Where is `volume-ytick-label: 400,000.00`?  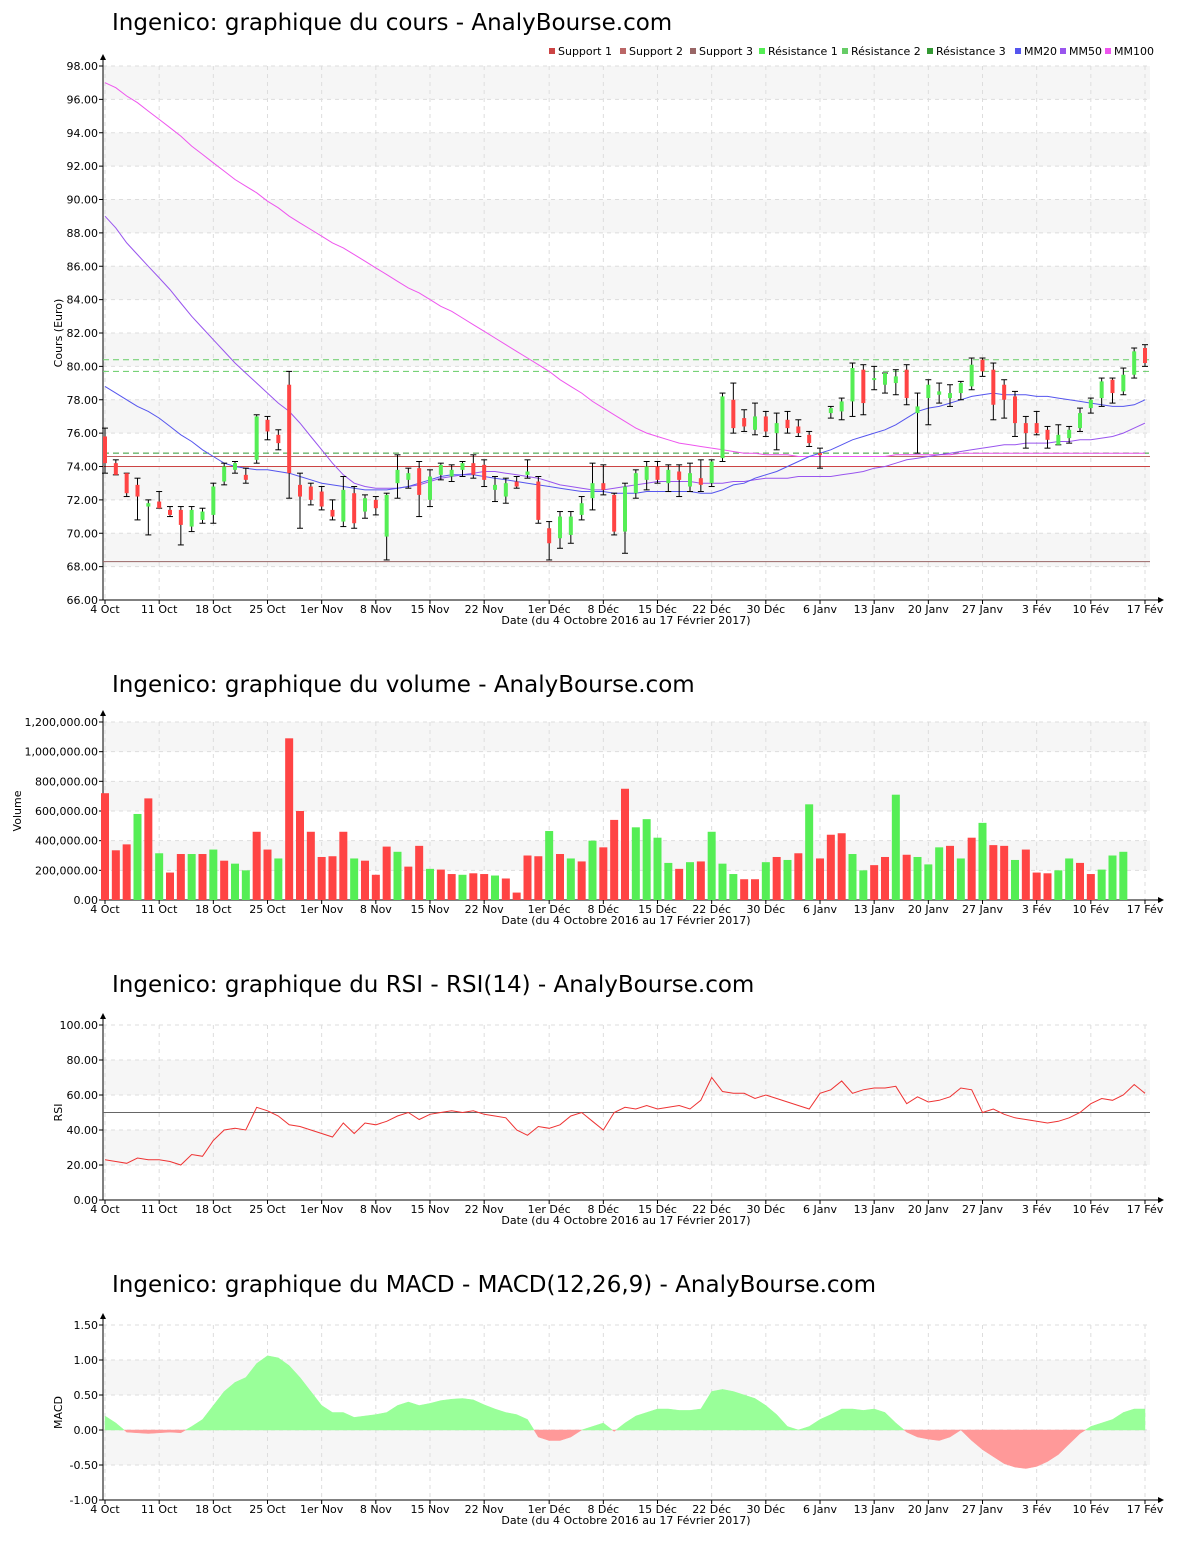 volume-ytick-label: 400,000.00 is located at coordinates (66, 841).